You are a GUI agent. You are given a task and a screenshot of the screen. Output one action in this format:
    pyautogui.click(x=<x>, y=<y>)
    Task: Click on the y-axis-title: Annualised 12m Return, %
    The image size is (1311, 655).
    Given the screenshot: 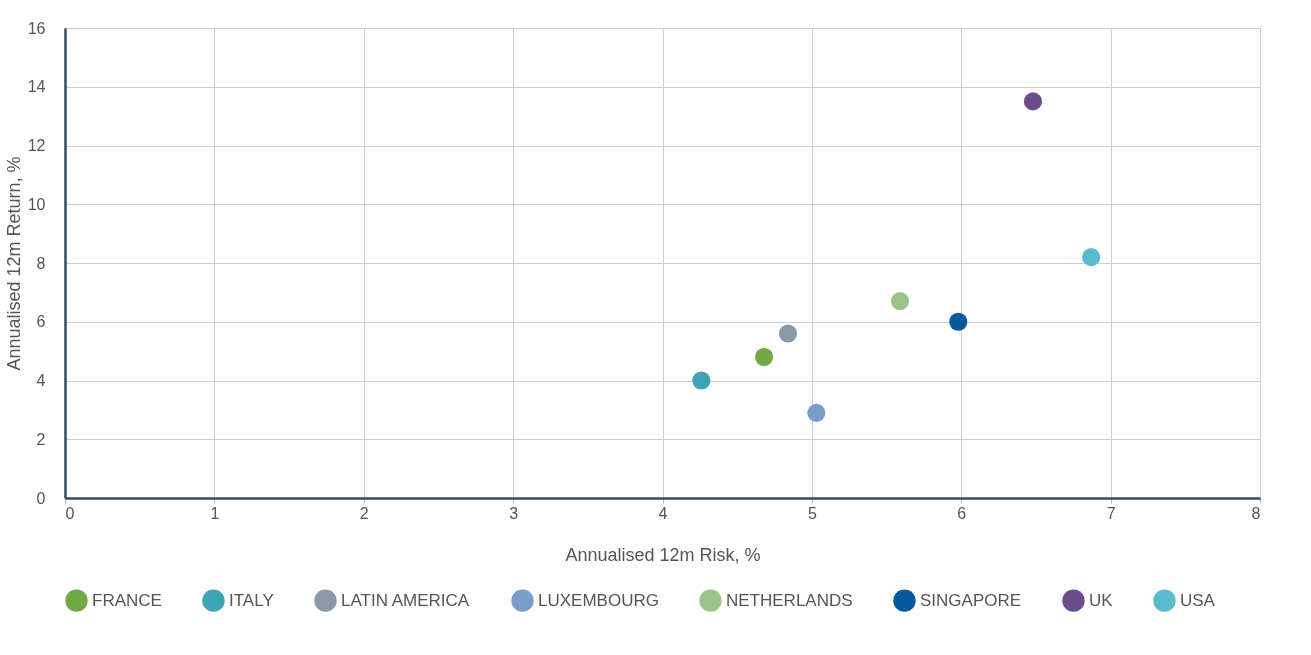 What is the action you would take?
    pyautogui.click(x=13, y=263)
    